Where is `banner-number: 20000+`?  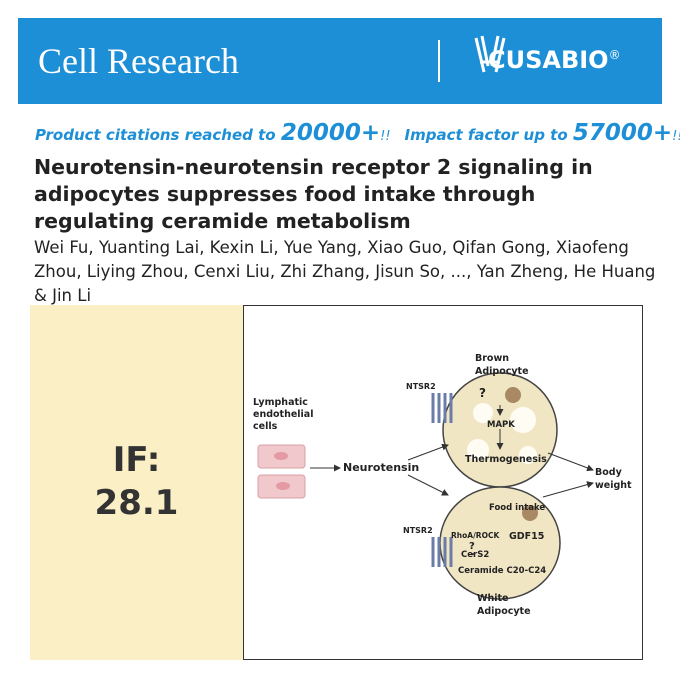 banner-number: 20000+ is located at coordinates (330, 133).